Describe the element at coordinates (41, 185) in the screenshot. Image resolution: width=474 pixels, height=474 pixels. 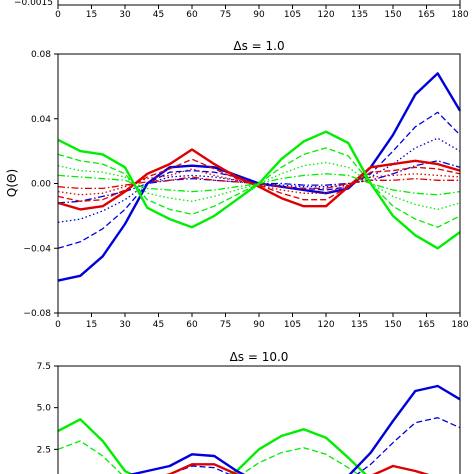
I see `y-tick-label: 0.00` at that location.